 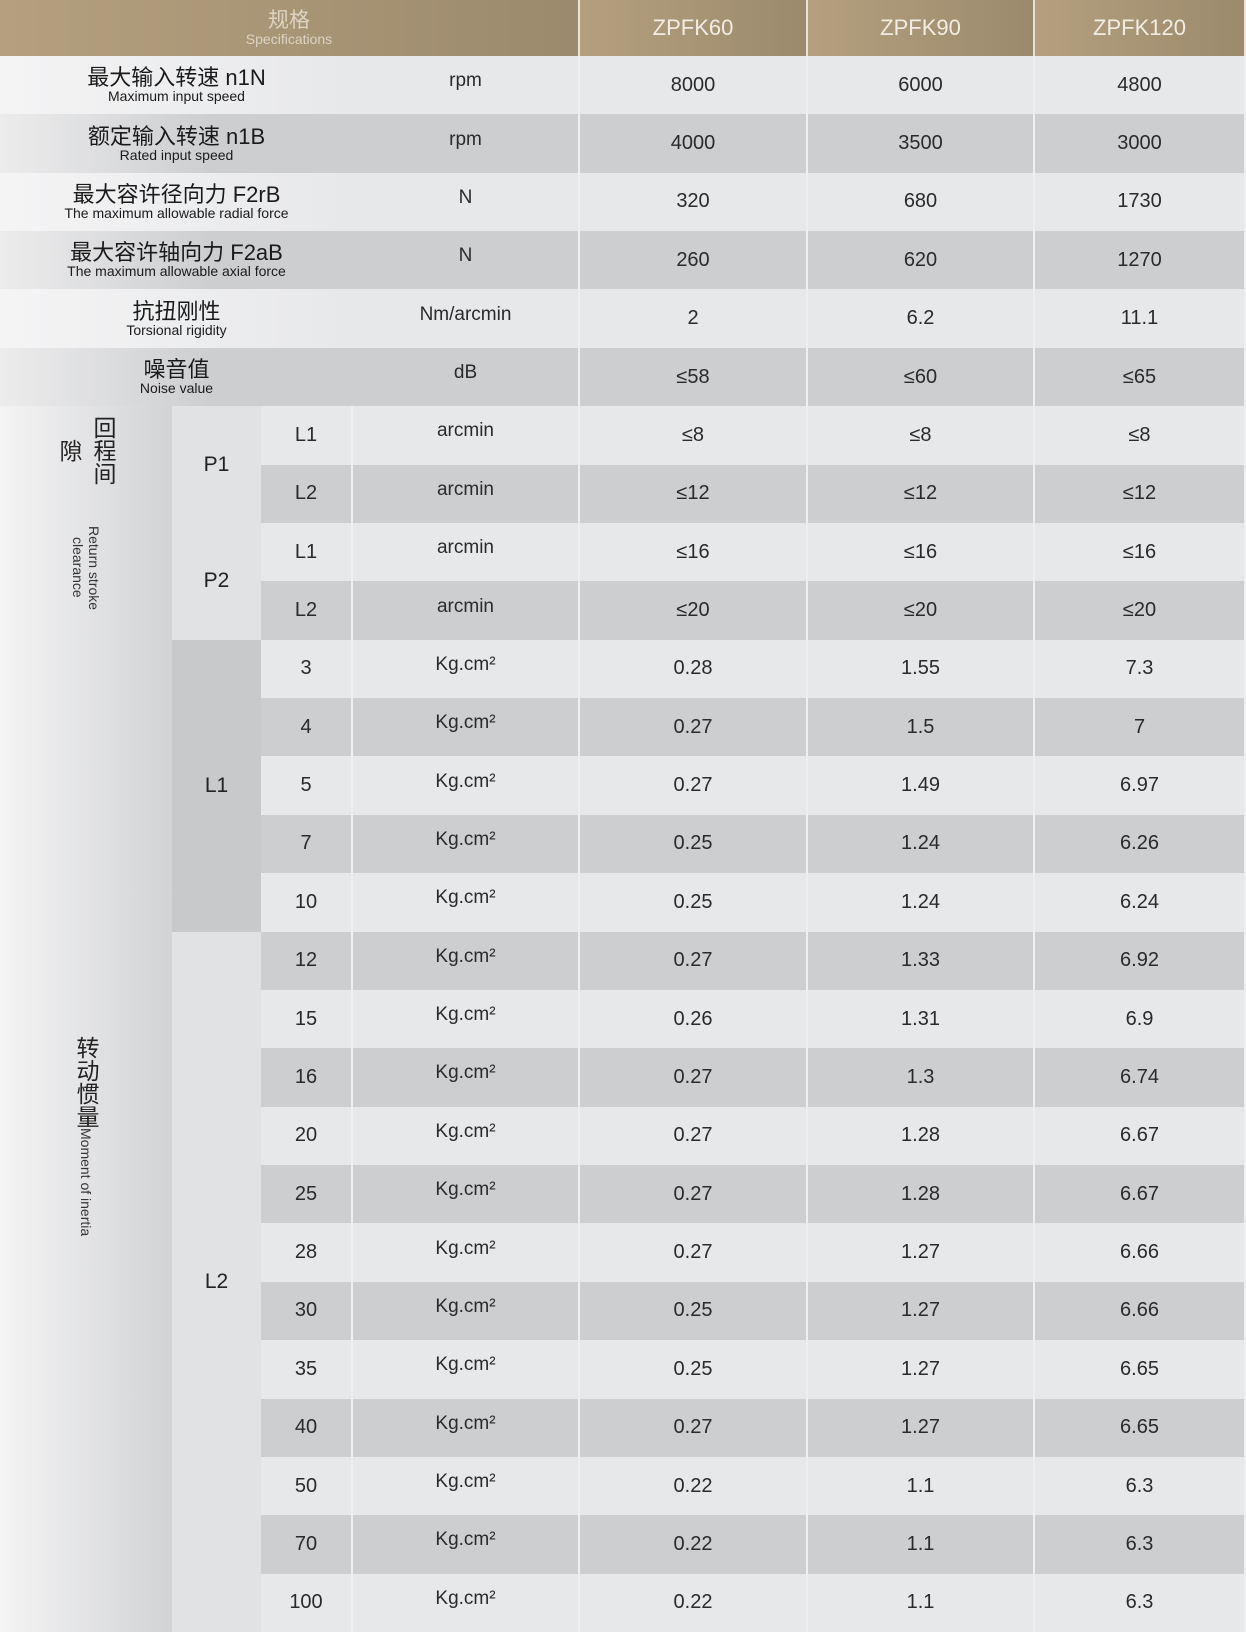 I want to click on value-cell: 1.5, so click(x=921, y=727).